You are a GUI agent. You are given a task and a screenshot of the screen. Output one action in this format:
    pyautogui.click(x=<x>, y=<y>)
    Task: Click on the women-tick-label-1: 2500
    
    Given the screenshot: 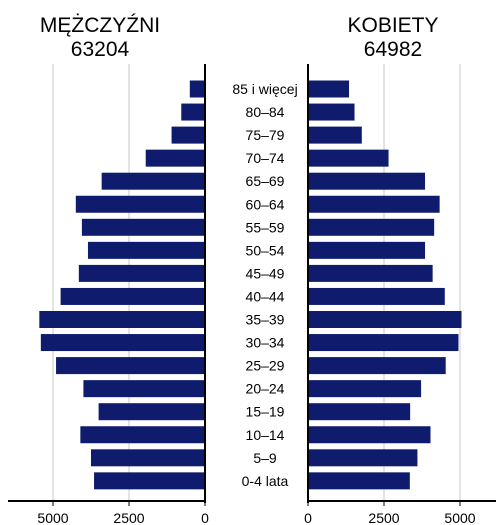 What is the action you would take?
    pyautogui.click(x=383, y=517)
    